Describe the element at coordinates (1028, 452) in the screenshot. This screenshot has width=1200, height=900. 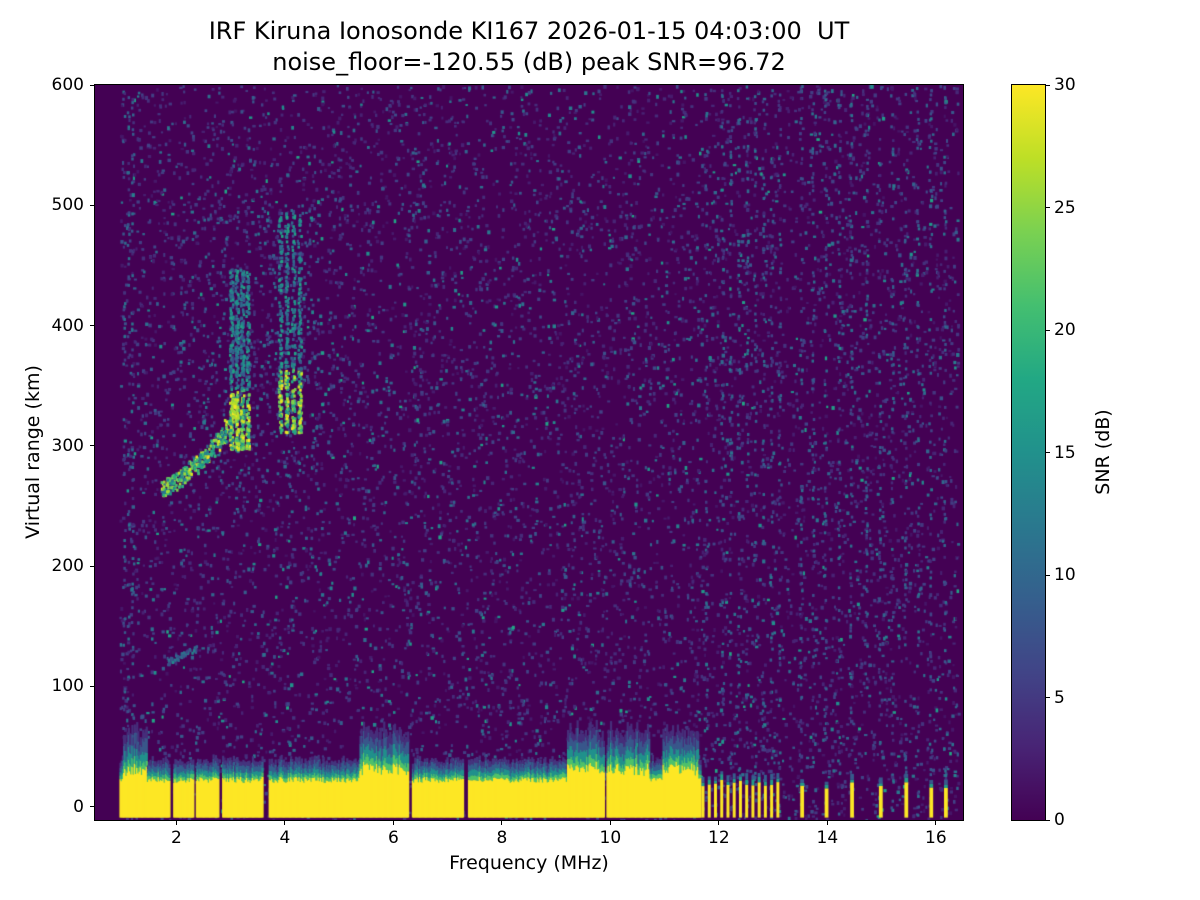
I see `colorbar` at that location.